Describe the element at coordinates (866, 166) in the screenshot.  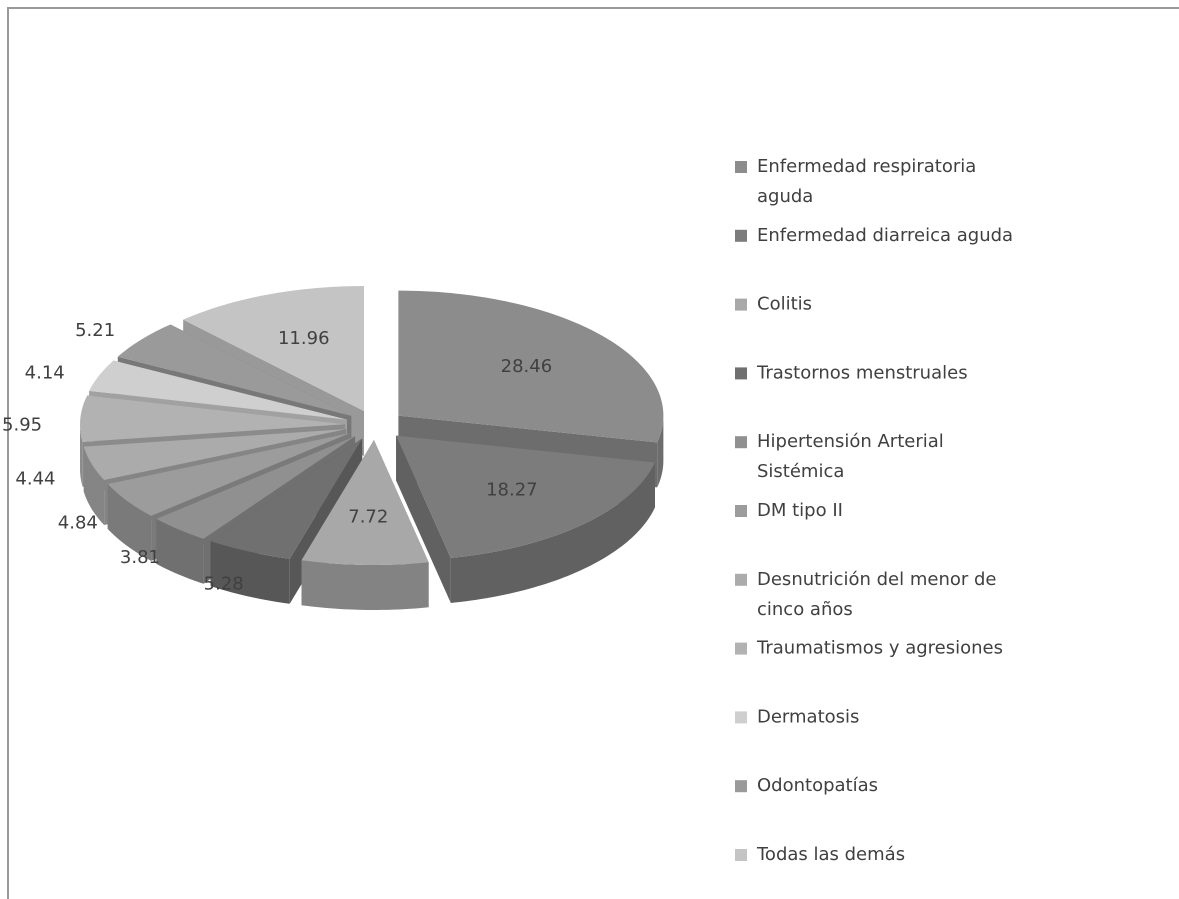
I see `legend-line: Enfermedad respiratoria` at that location.